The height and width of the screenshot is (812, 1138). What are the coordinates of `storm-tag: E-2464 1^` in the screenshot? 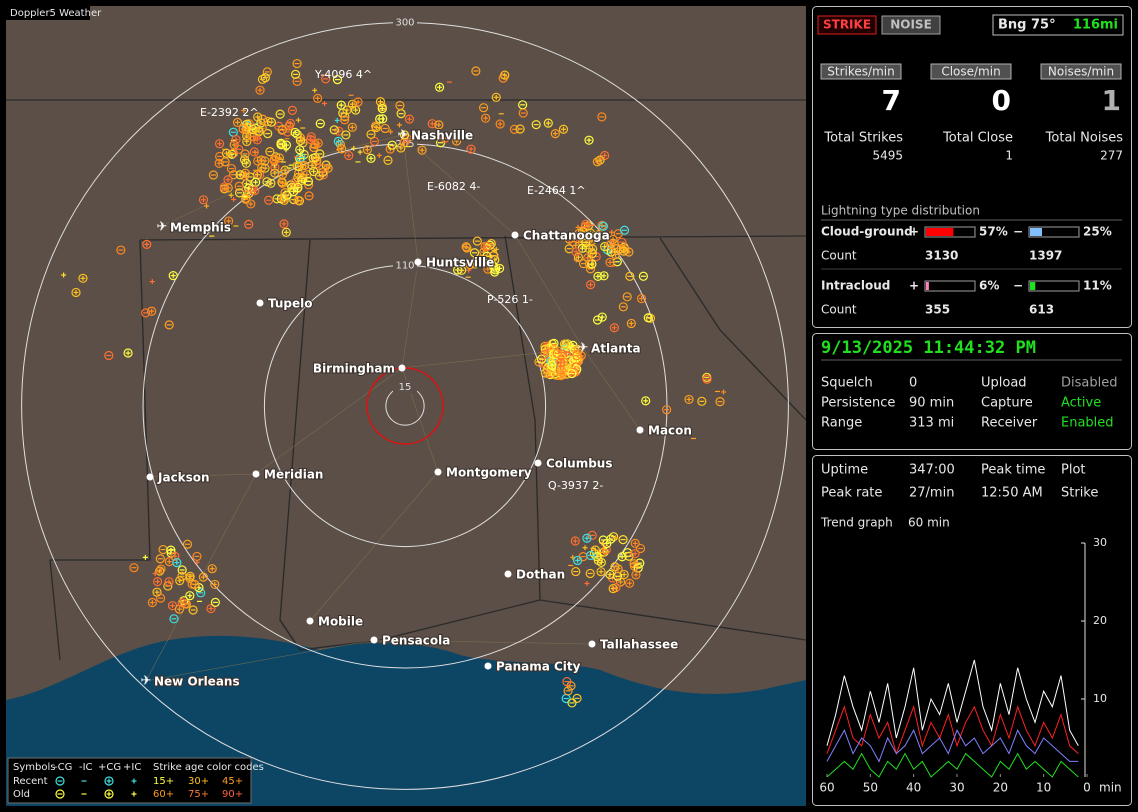 It's located at (556, 190).